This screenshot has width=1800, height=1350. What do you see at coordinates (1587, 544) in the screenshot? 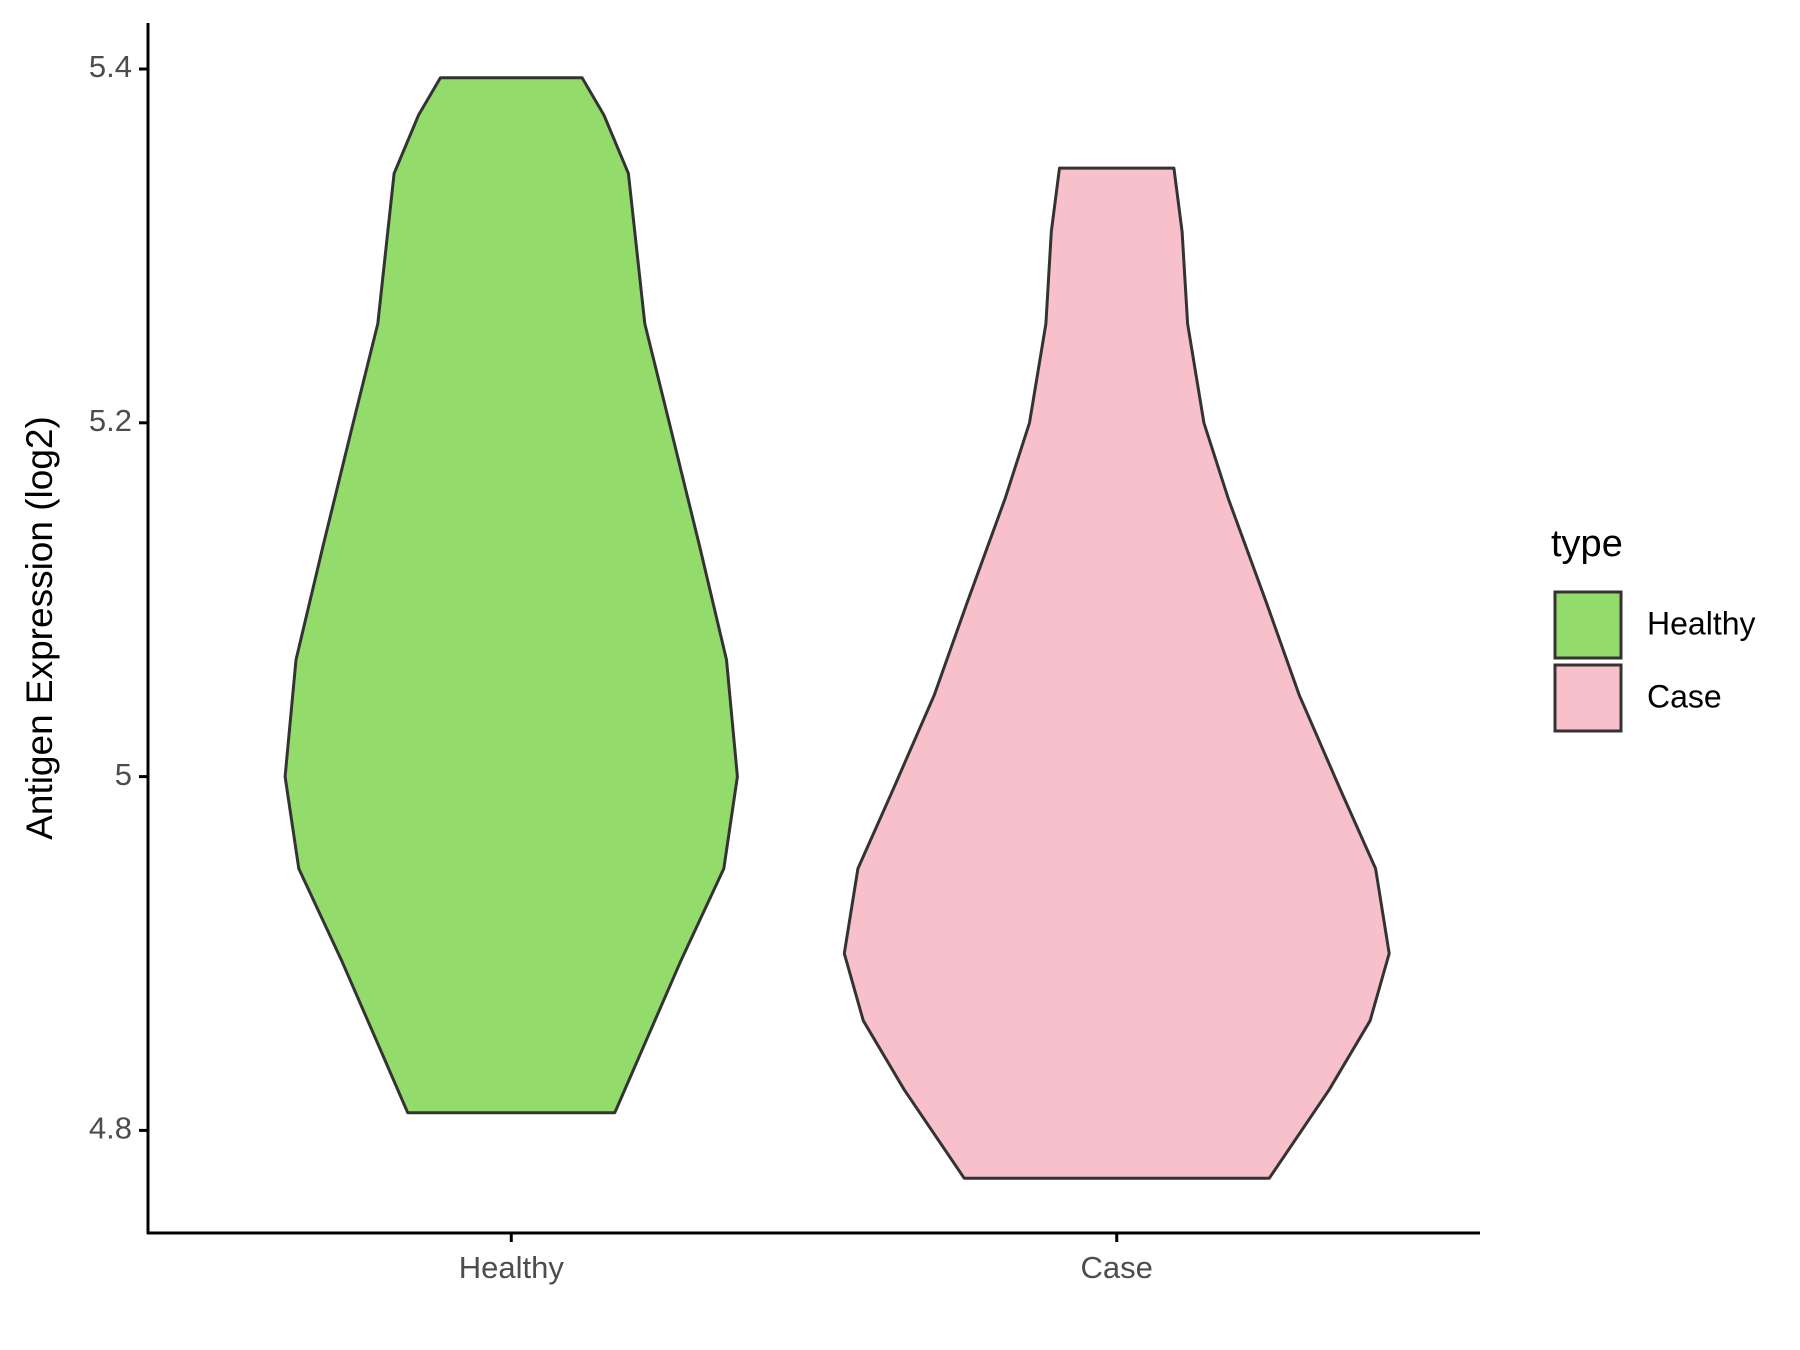
I see `legend-title: type` at bounding box center [1587, 544].